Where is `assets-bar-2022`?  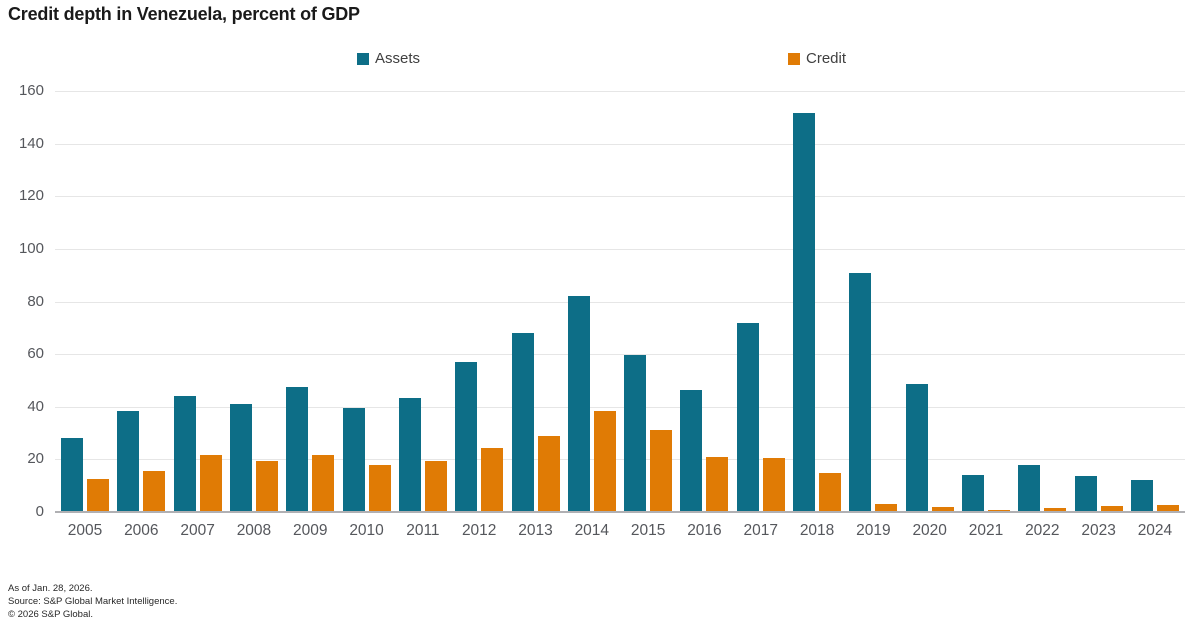 assets-bar-2022 is located at coordinates (1029, 488).